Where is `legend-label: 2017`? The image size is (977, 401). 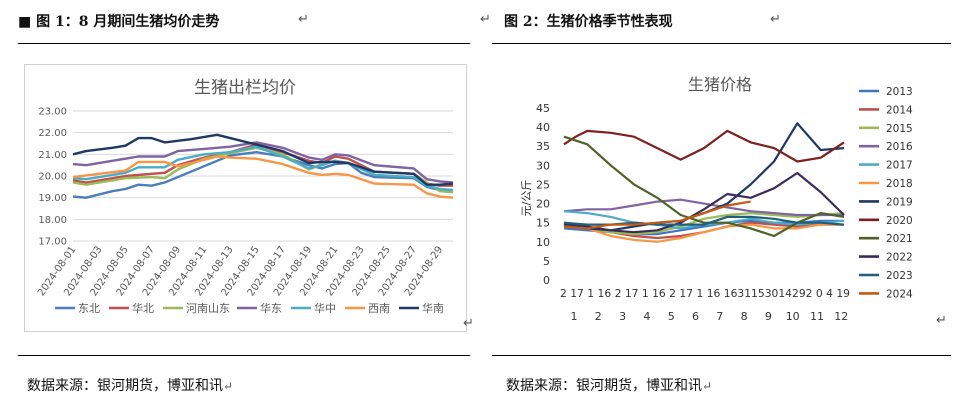
legend-label: 2017 is located at coordinates (899, 166).